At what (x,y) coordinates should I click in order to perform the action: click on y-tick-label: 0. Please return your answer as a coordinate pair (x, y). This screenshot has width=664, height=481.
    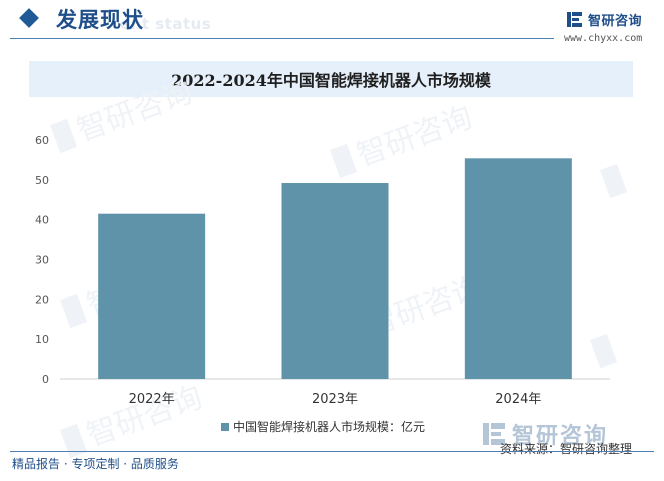
    Looking at the image, I should click on (45, 379).